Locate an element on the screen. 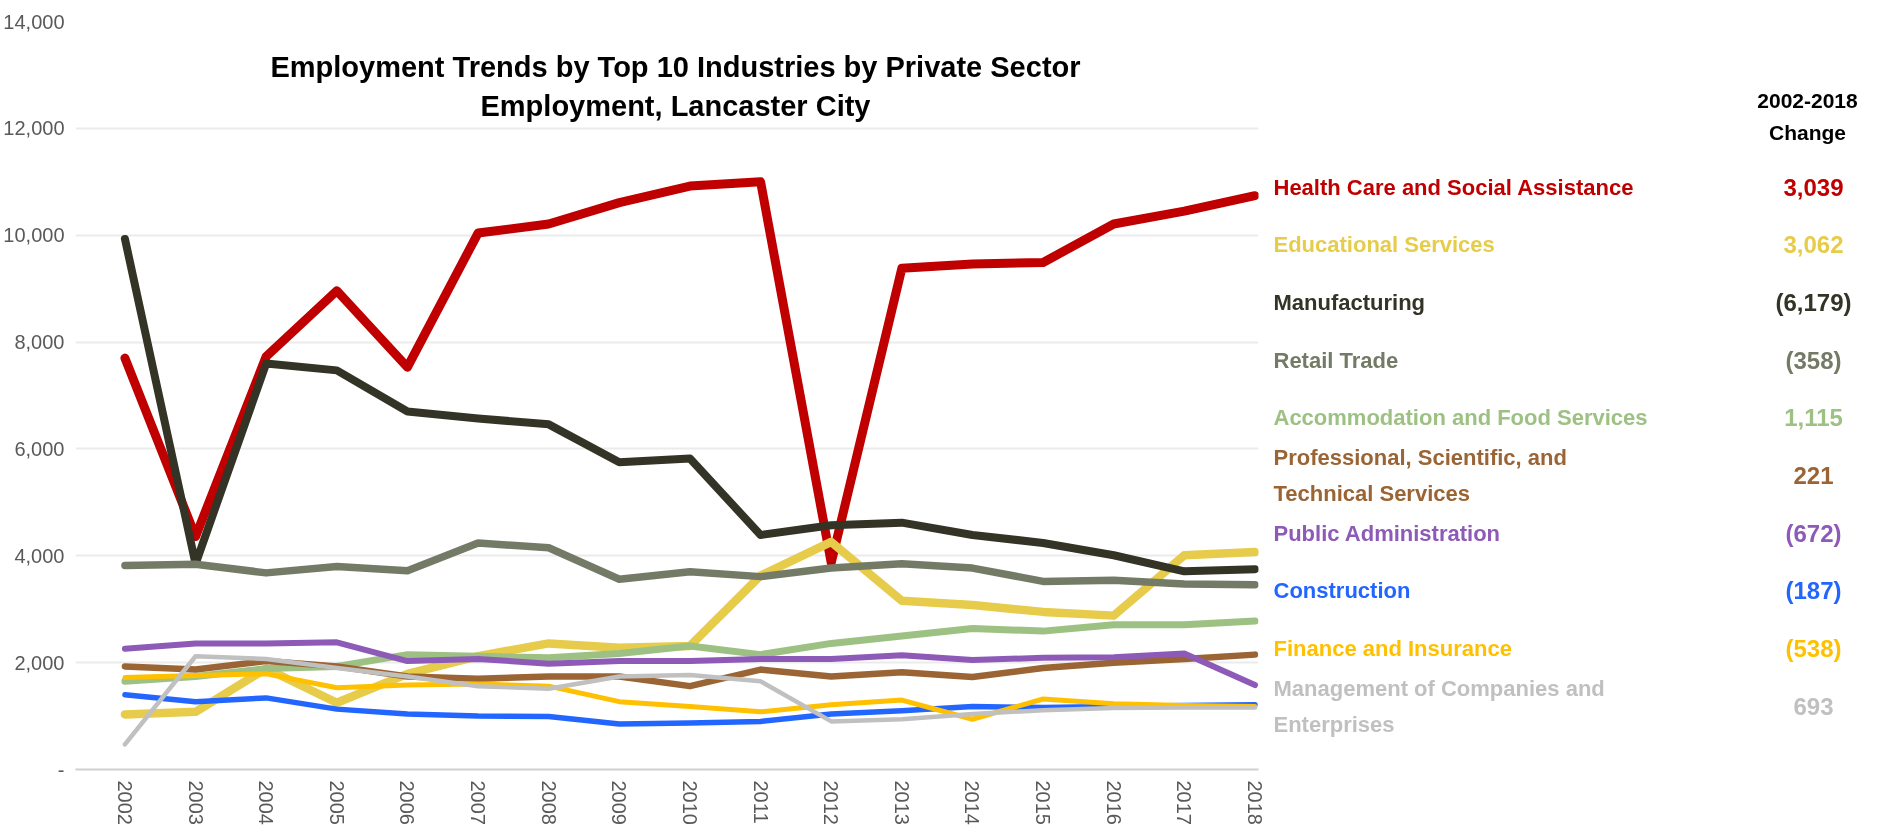 Image resolution: width=1885 pixels, height=827 pixels. y-tick-label: 14,000 is located at coordinates (34, 21).